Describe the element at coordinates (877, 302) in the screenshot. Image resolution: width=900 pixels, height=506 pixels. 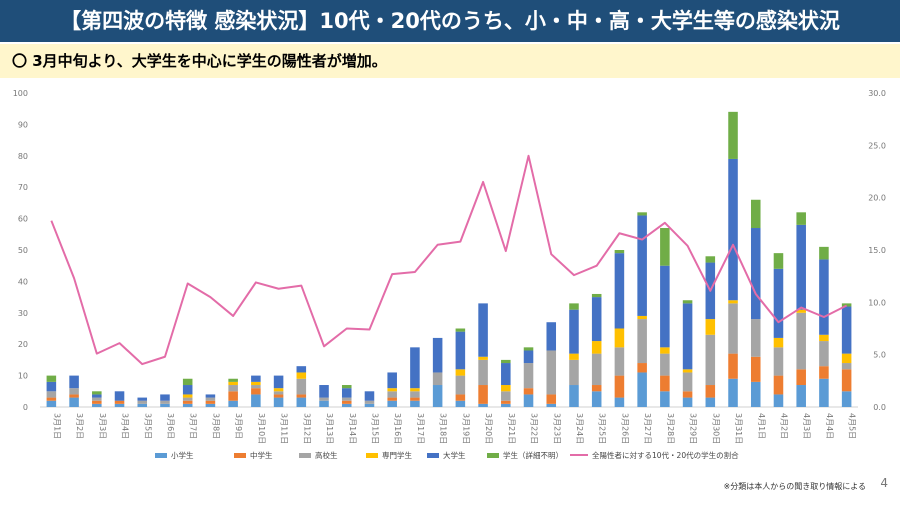
I see `y-right-tick-label: 10.0` at that location.